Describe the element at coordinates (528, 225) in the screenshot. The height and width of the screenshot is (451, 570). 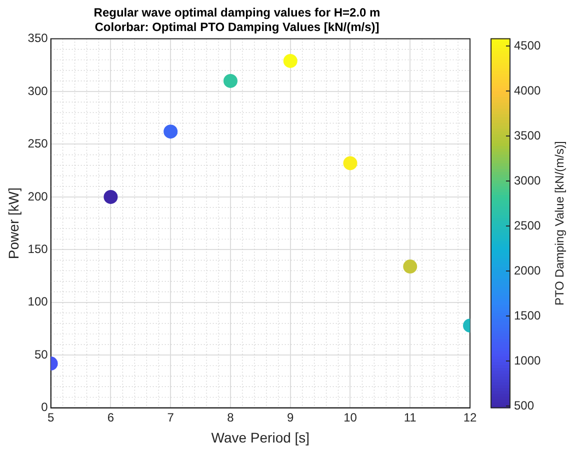
I see `color-bar-label: 2500` at that location.